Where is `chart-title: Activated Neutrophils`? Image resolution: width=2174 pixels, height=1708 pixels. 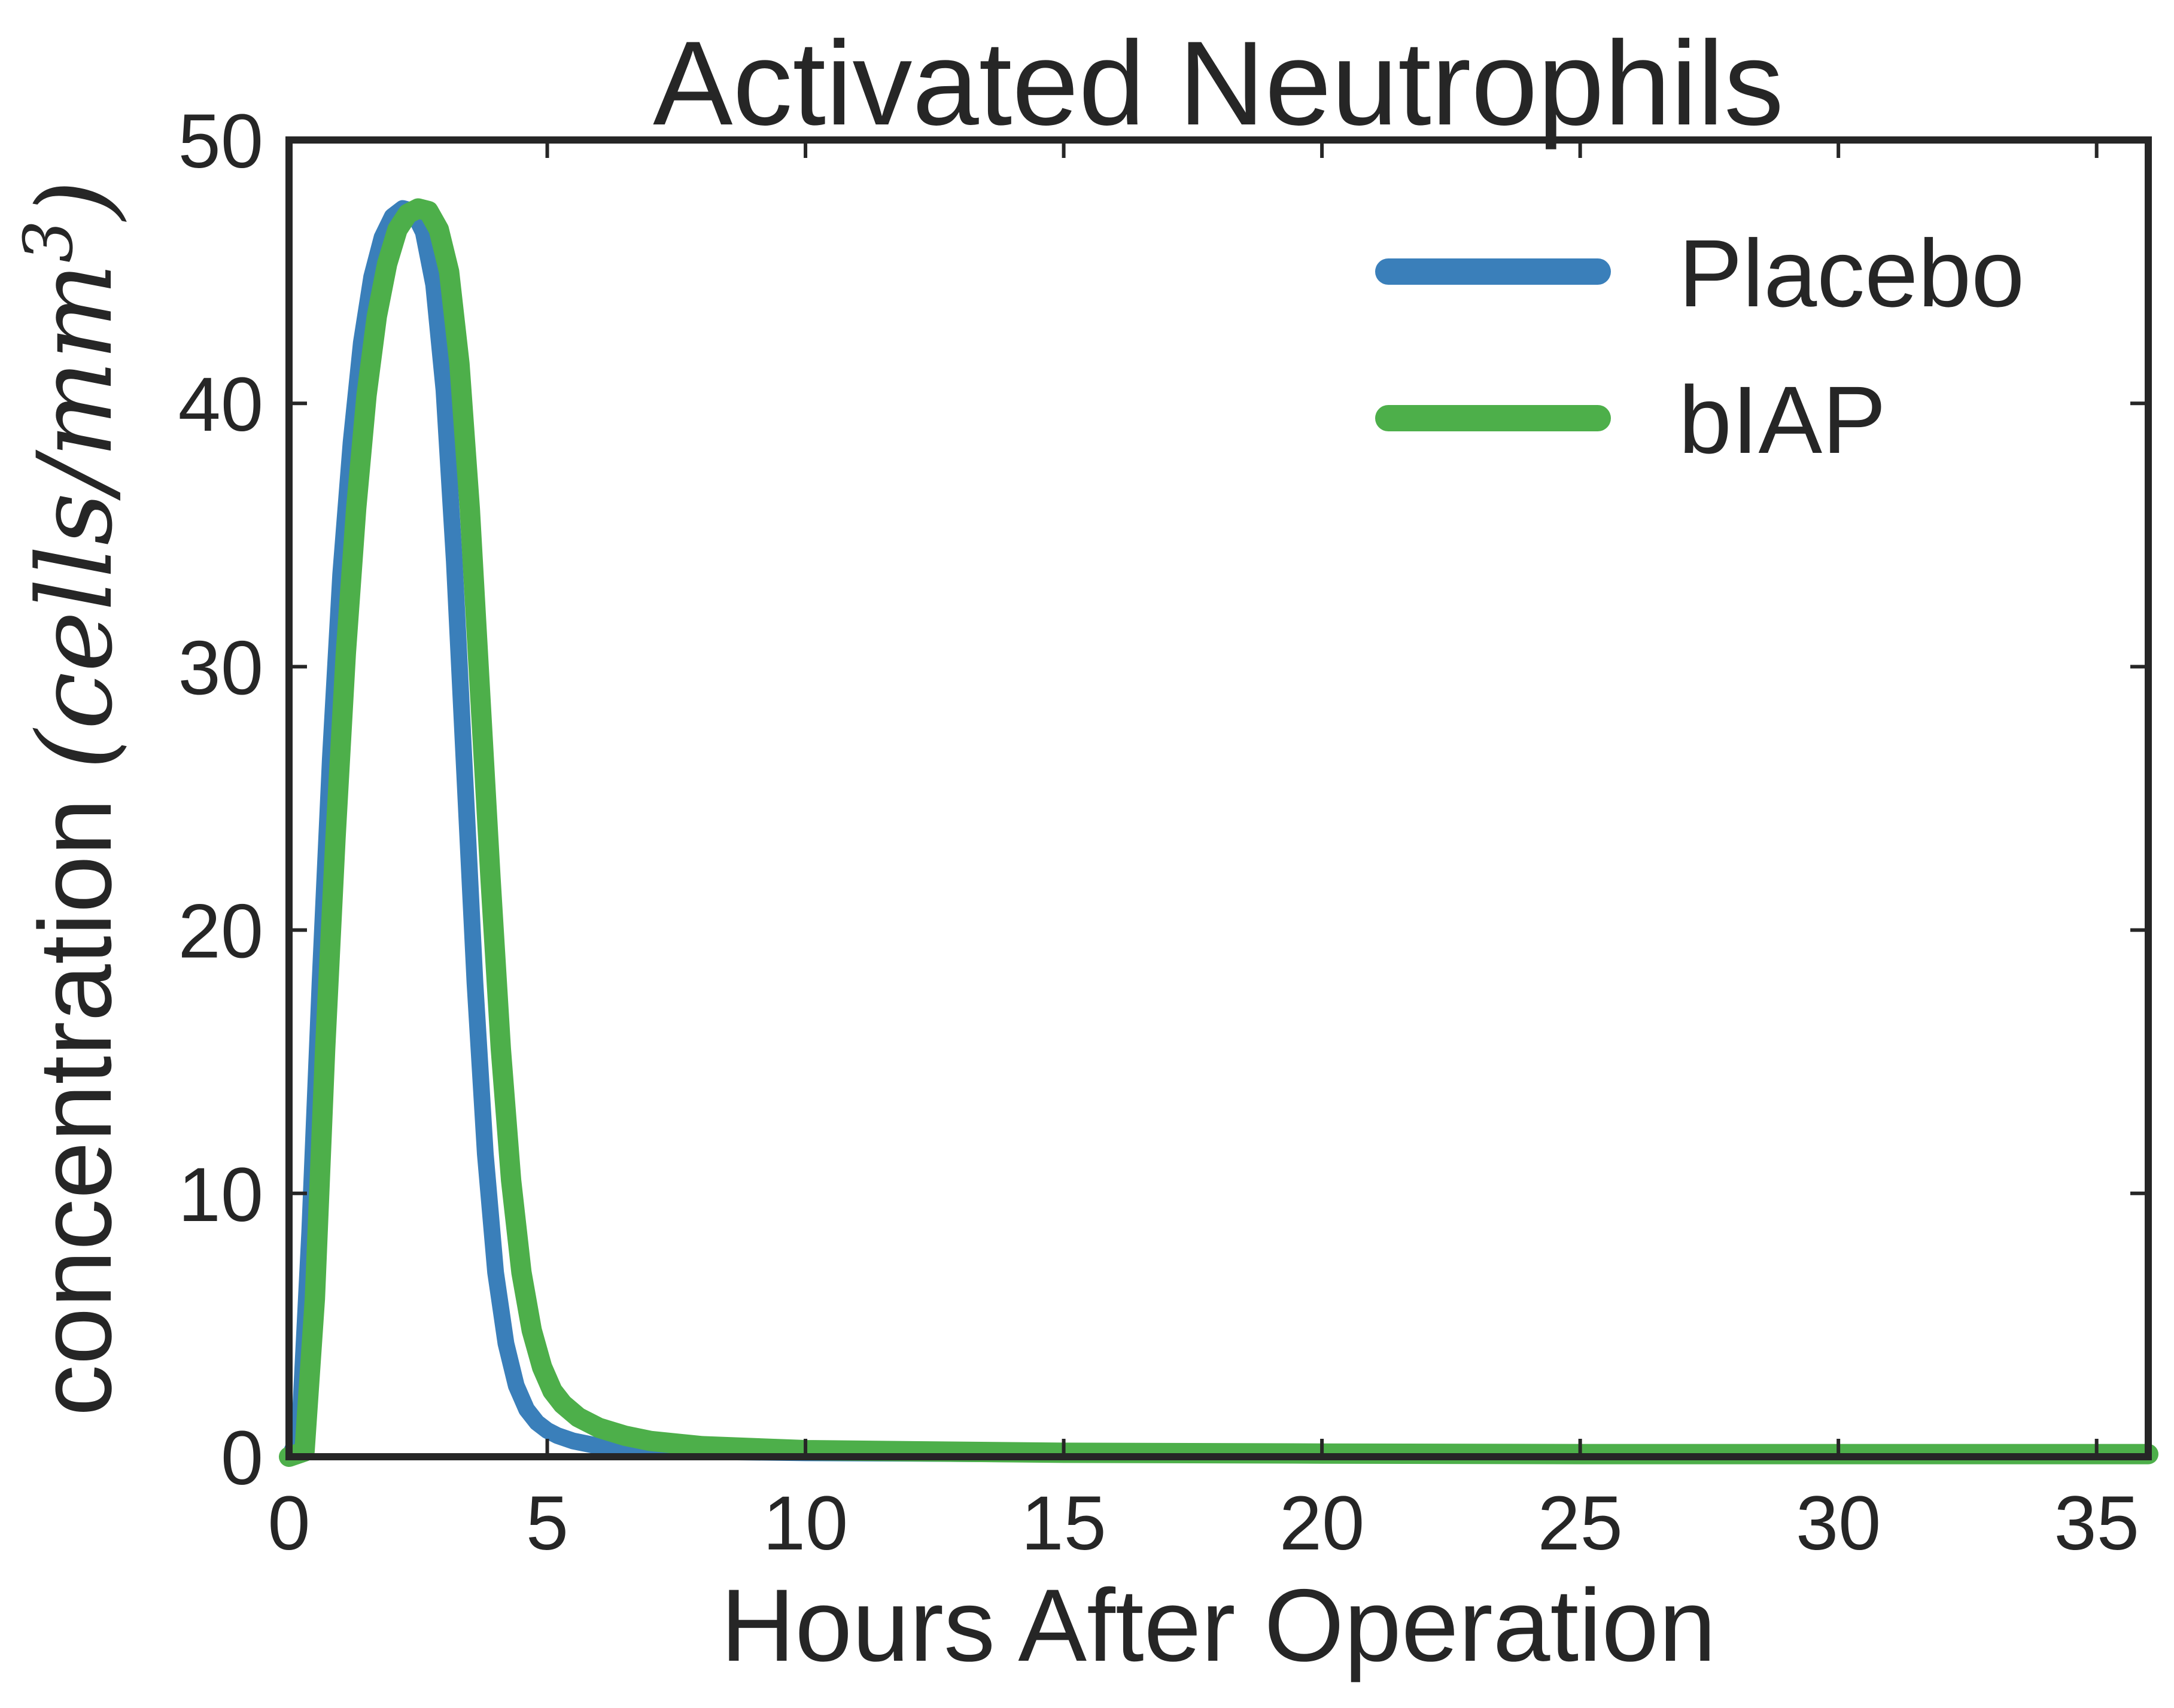
chart-title: Activated Neutrophils is located at coordinates (1218, 83).